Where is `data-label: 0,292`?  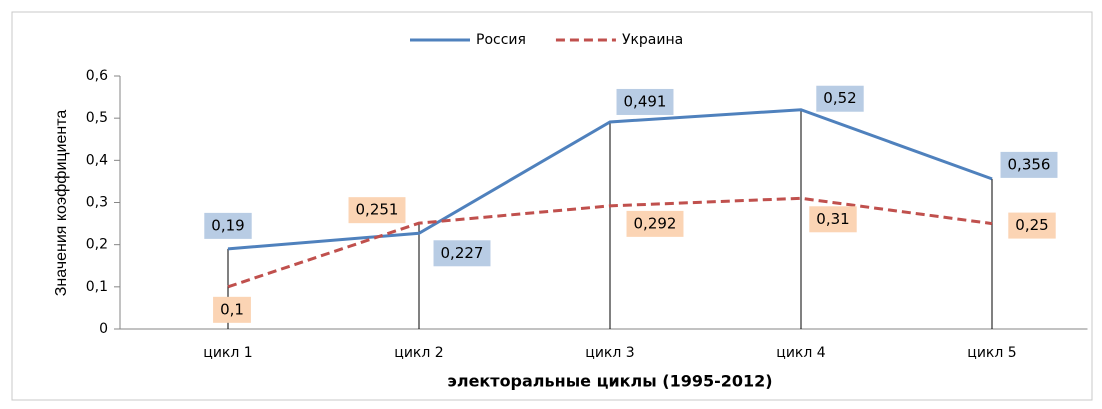 data-label: 0,292 is located at coordinates (655, 223).